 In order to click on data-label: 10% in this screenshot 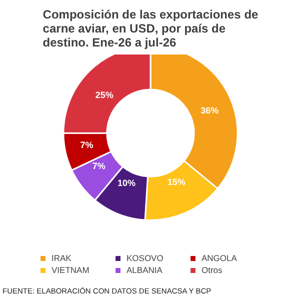, I will do `click(126, 183)`.